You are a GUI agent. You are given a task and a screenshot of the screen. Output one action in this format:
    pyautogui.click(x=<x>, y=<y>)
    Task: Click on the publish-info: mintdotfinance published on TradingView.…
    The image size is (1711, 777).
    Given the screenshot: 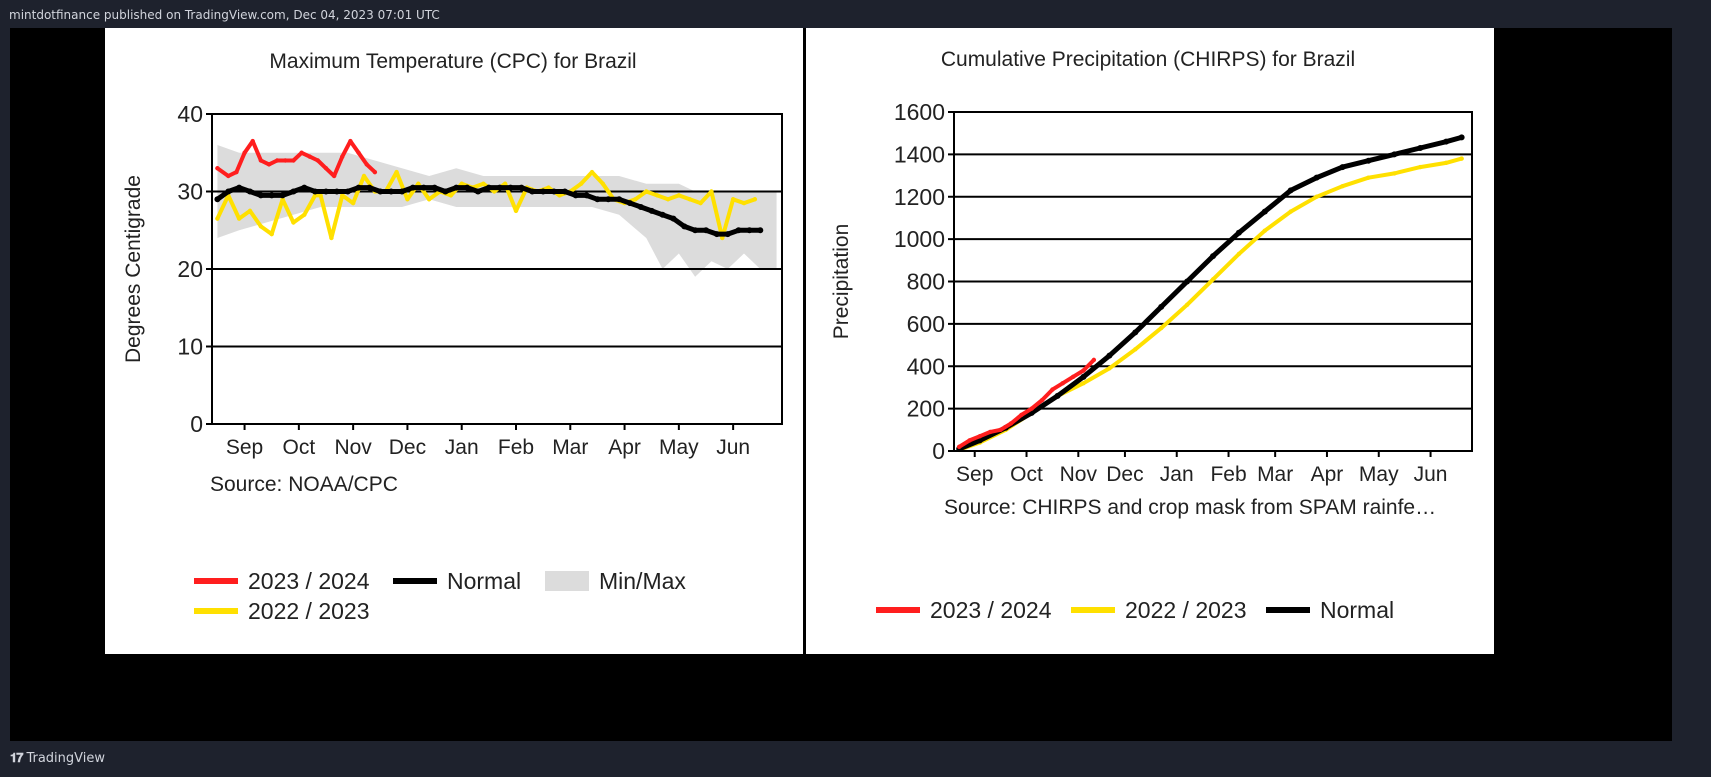 What is the action you would take?
    pyautogui.click(x=224, y=15)
    